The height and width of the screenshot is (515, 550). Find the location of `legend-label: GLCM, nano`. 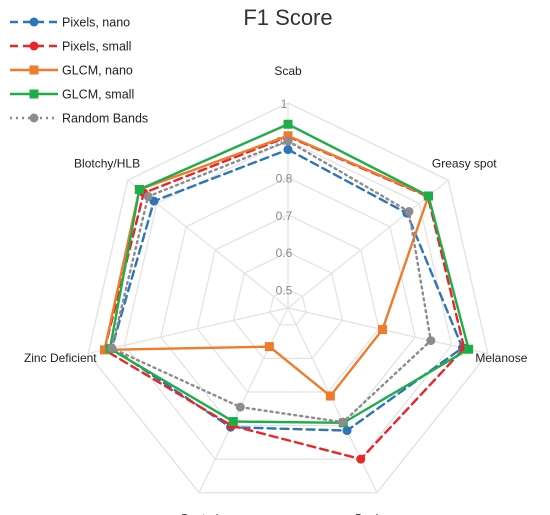

legend-label: GLCM, nano is located at coordinates (97, 71).